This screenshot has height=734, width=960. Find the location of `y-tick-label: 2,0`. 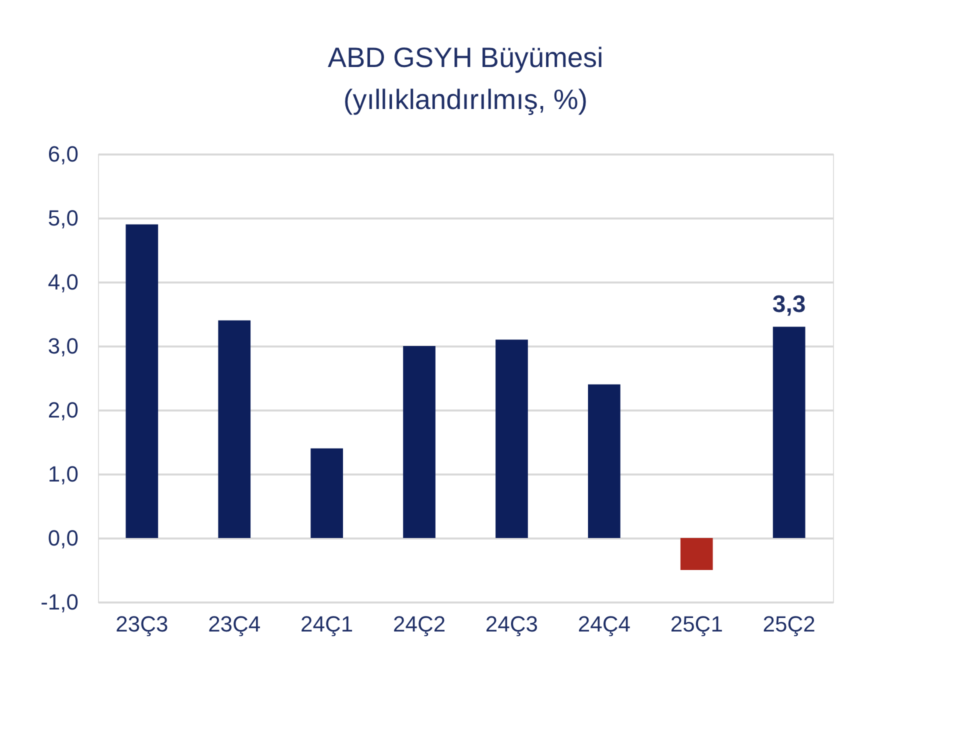

y-tick-label: 2,0 is located at coordinates (63, 410).